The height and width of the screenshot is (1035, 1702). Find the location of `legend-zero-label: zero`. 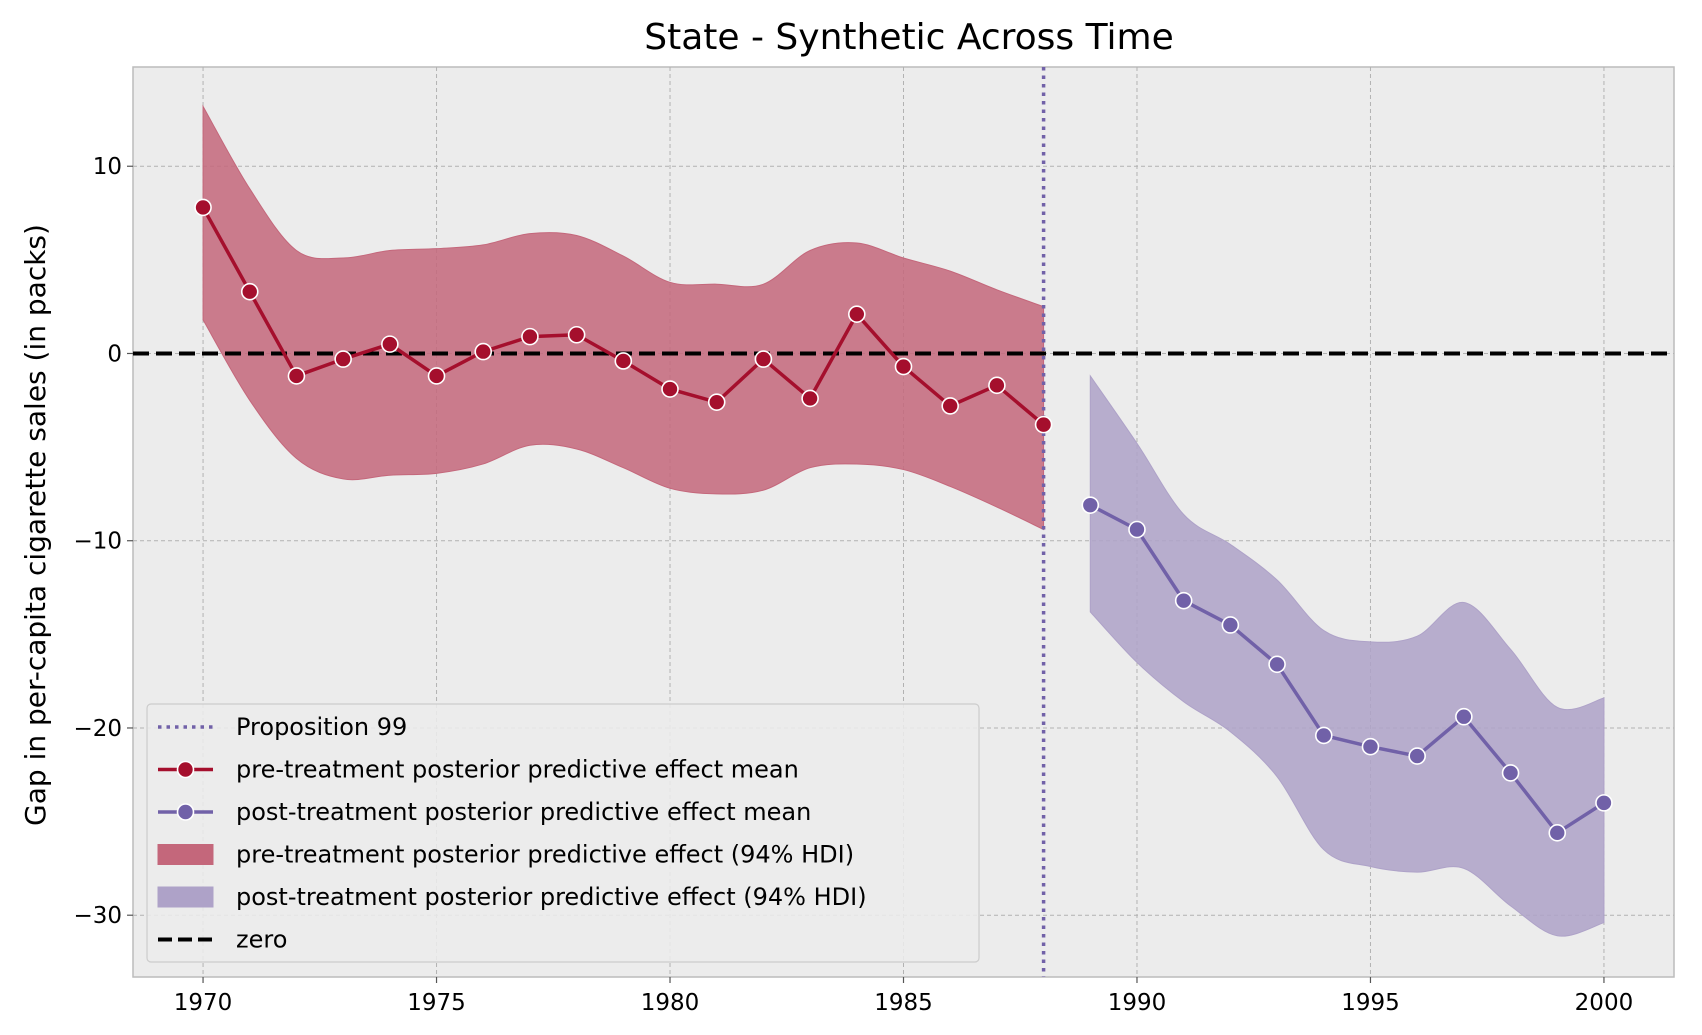

legend-zero-label: zero is located at coordinates (261, 940).